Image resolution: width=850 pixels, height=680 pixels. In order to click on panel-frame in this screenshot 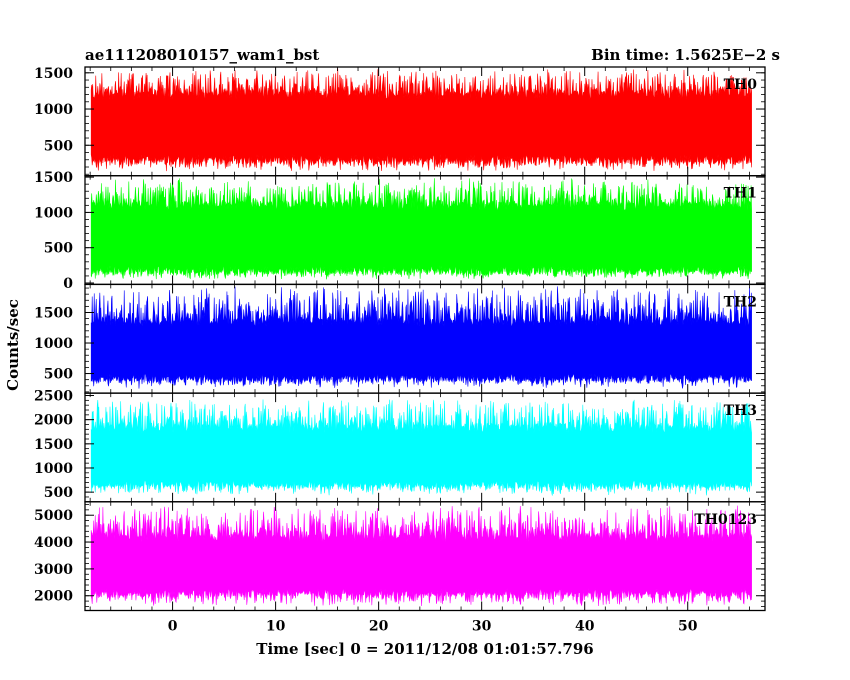, I will do `click(425, 556)`.